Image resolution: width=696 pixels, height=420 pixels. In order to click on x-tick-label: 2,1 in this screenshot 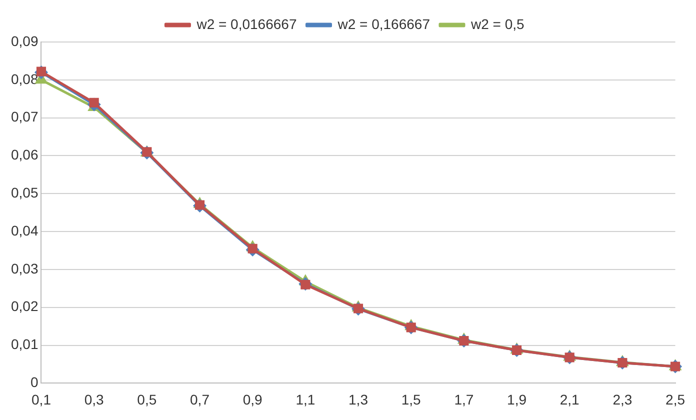, I will do `click(570, 399)`.